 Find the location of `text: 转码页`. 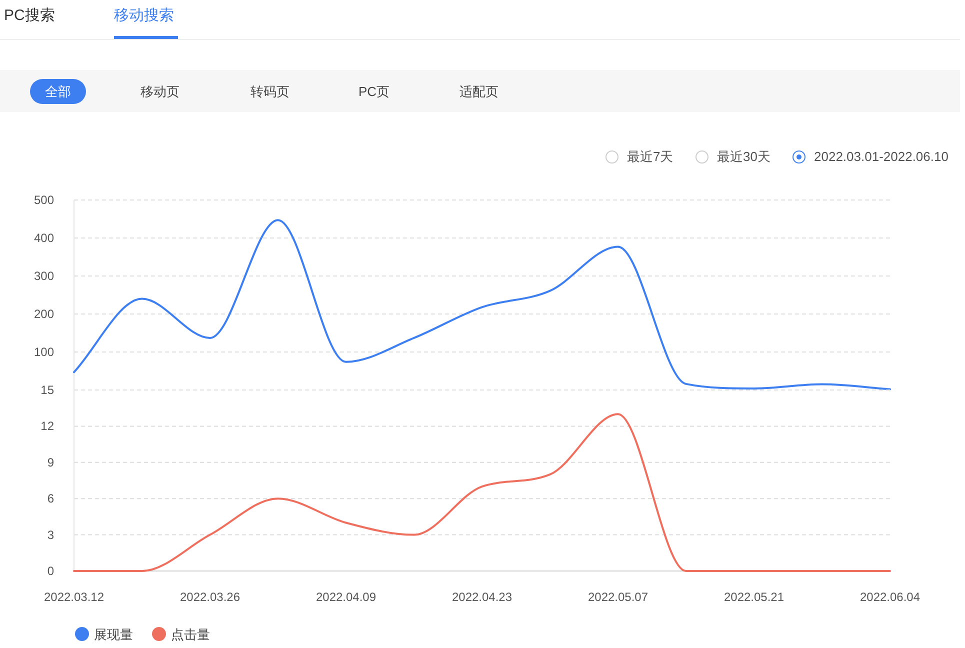

text: 转码页 is located at coordinates (270, 91).